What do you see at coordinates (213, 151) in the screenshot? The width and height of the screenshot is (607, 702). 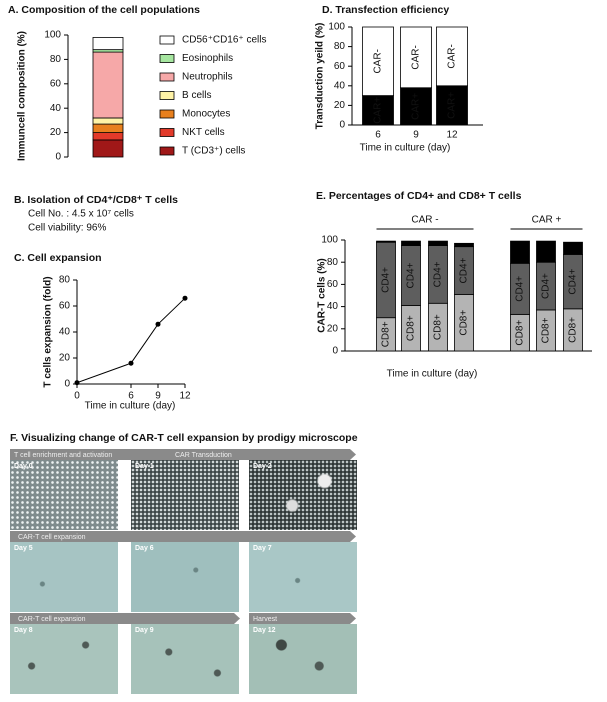 I see `legend-label: T (CD3⁺) cells` at bounding box center [213, 151].